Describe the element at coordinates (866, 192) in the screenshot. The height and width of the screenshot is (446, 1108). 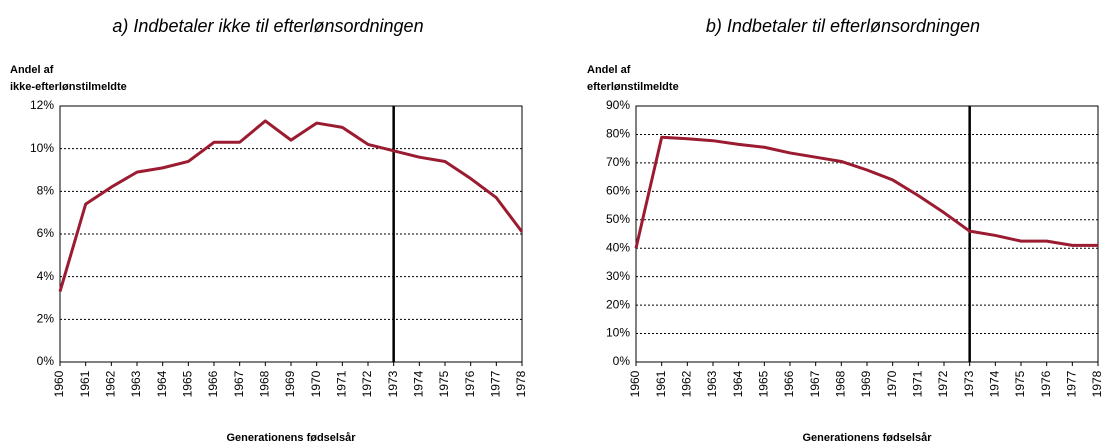
I see `data-line` at that location.